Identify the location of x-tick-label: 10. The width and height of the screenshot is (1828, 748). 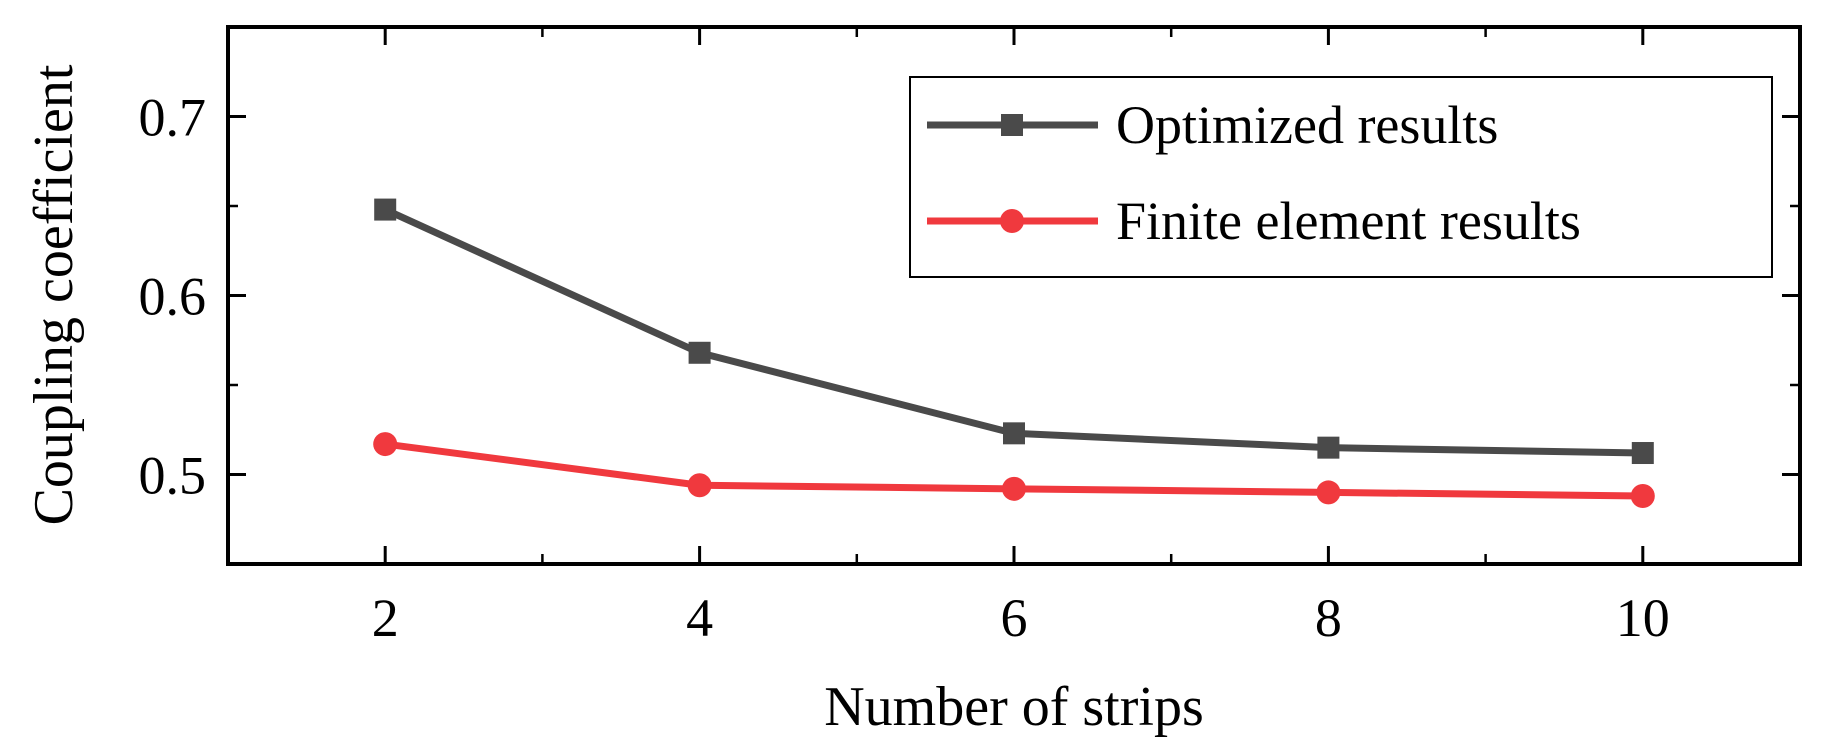
(1643, 618).